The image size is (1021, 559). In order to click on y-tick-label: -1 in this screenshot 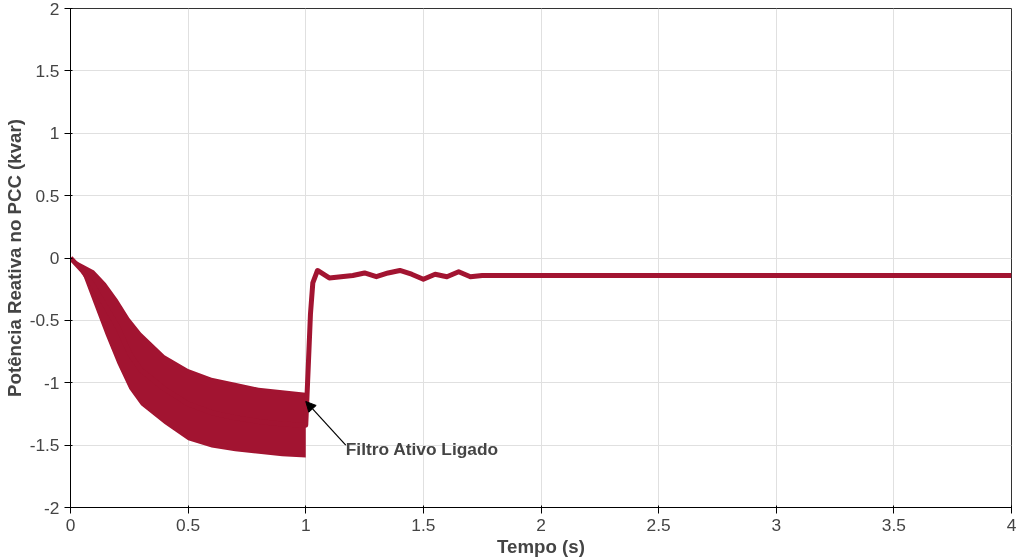, I will do `click(52, 382)`.